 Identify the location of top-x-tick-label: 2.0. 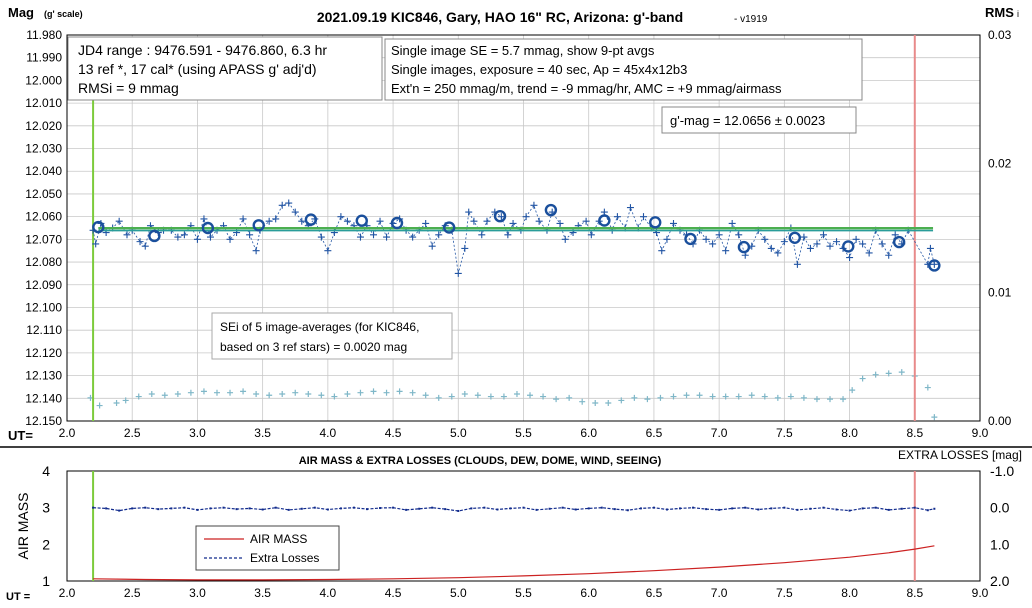
(67, 433).